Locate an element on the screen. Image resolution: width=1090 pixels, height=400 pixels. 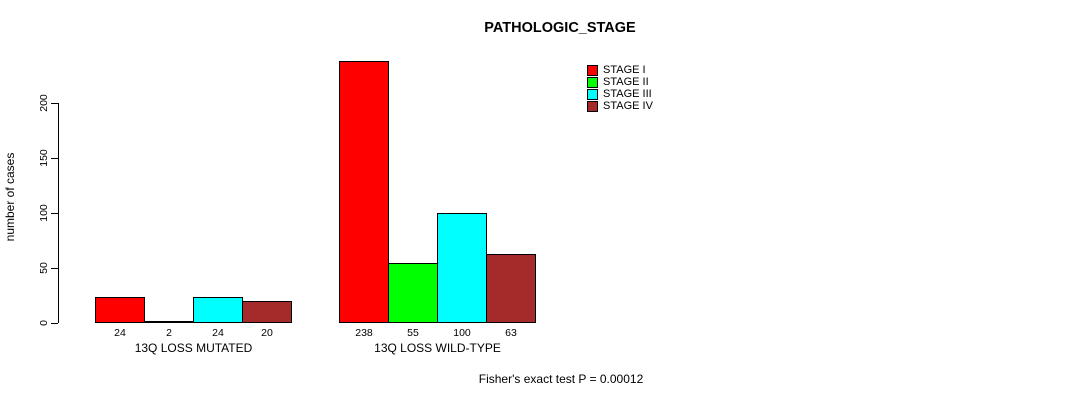
bar-value-label: 63 is located at coordinates (511, 333).